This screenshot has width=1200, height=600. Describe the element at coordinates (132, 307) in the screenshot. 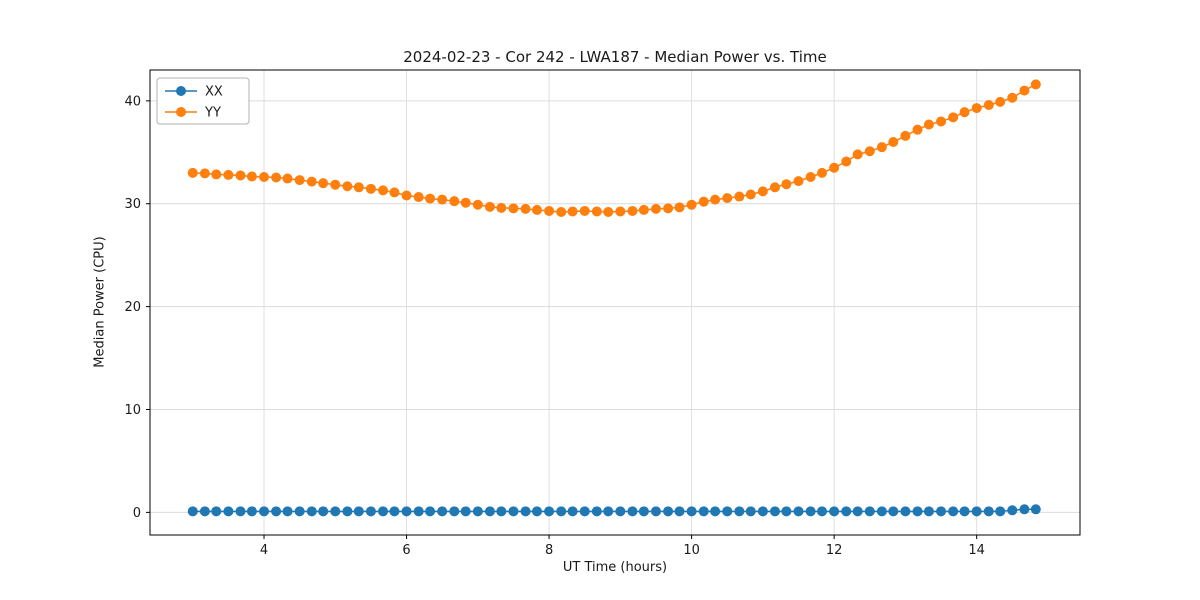

I see `y-tick-label: 20` at that location.